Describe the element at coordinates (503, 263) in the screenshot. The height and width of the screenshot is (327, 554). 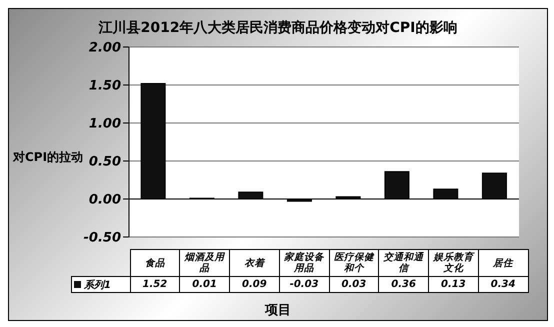
I see `x-tick-label: 居住` at that location.